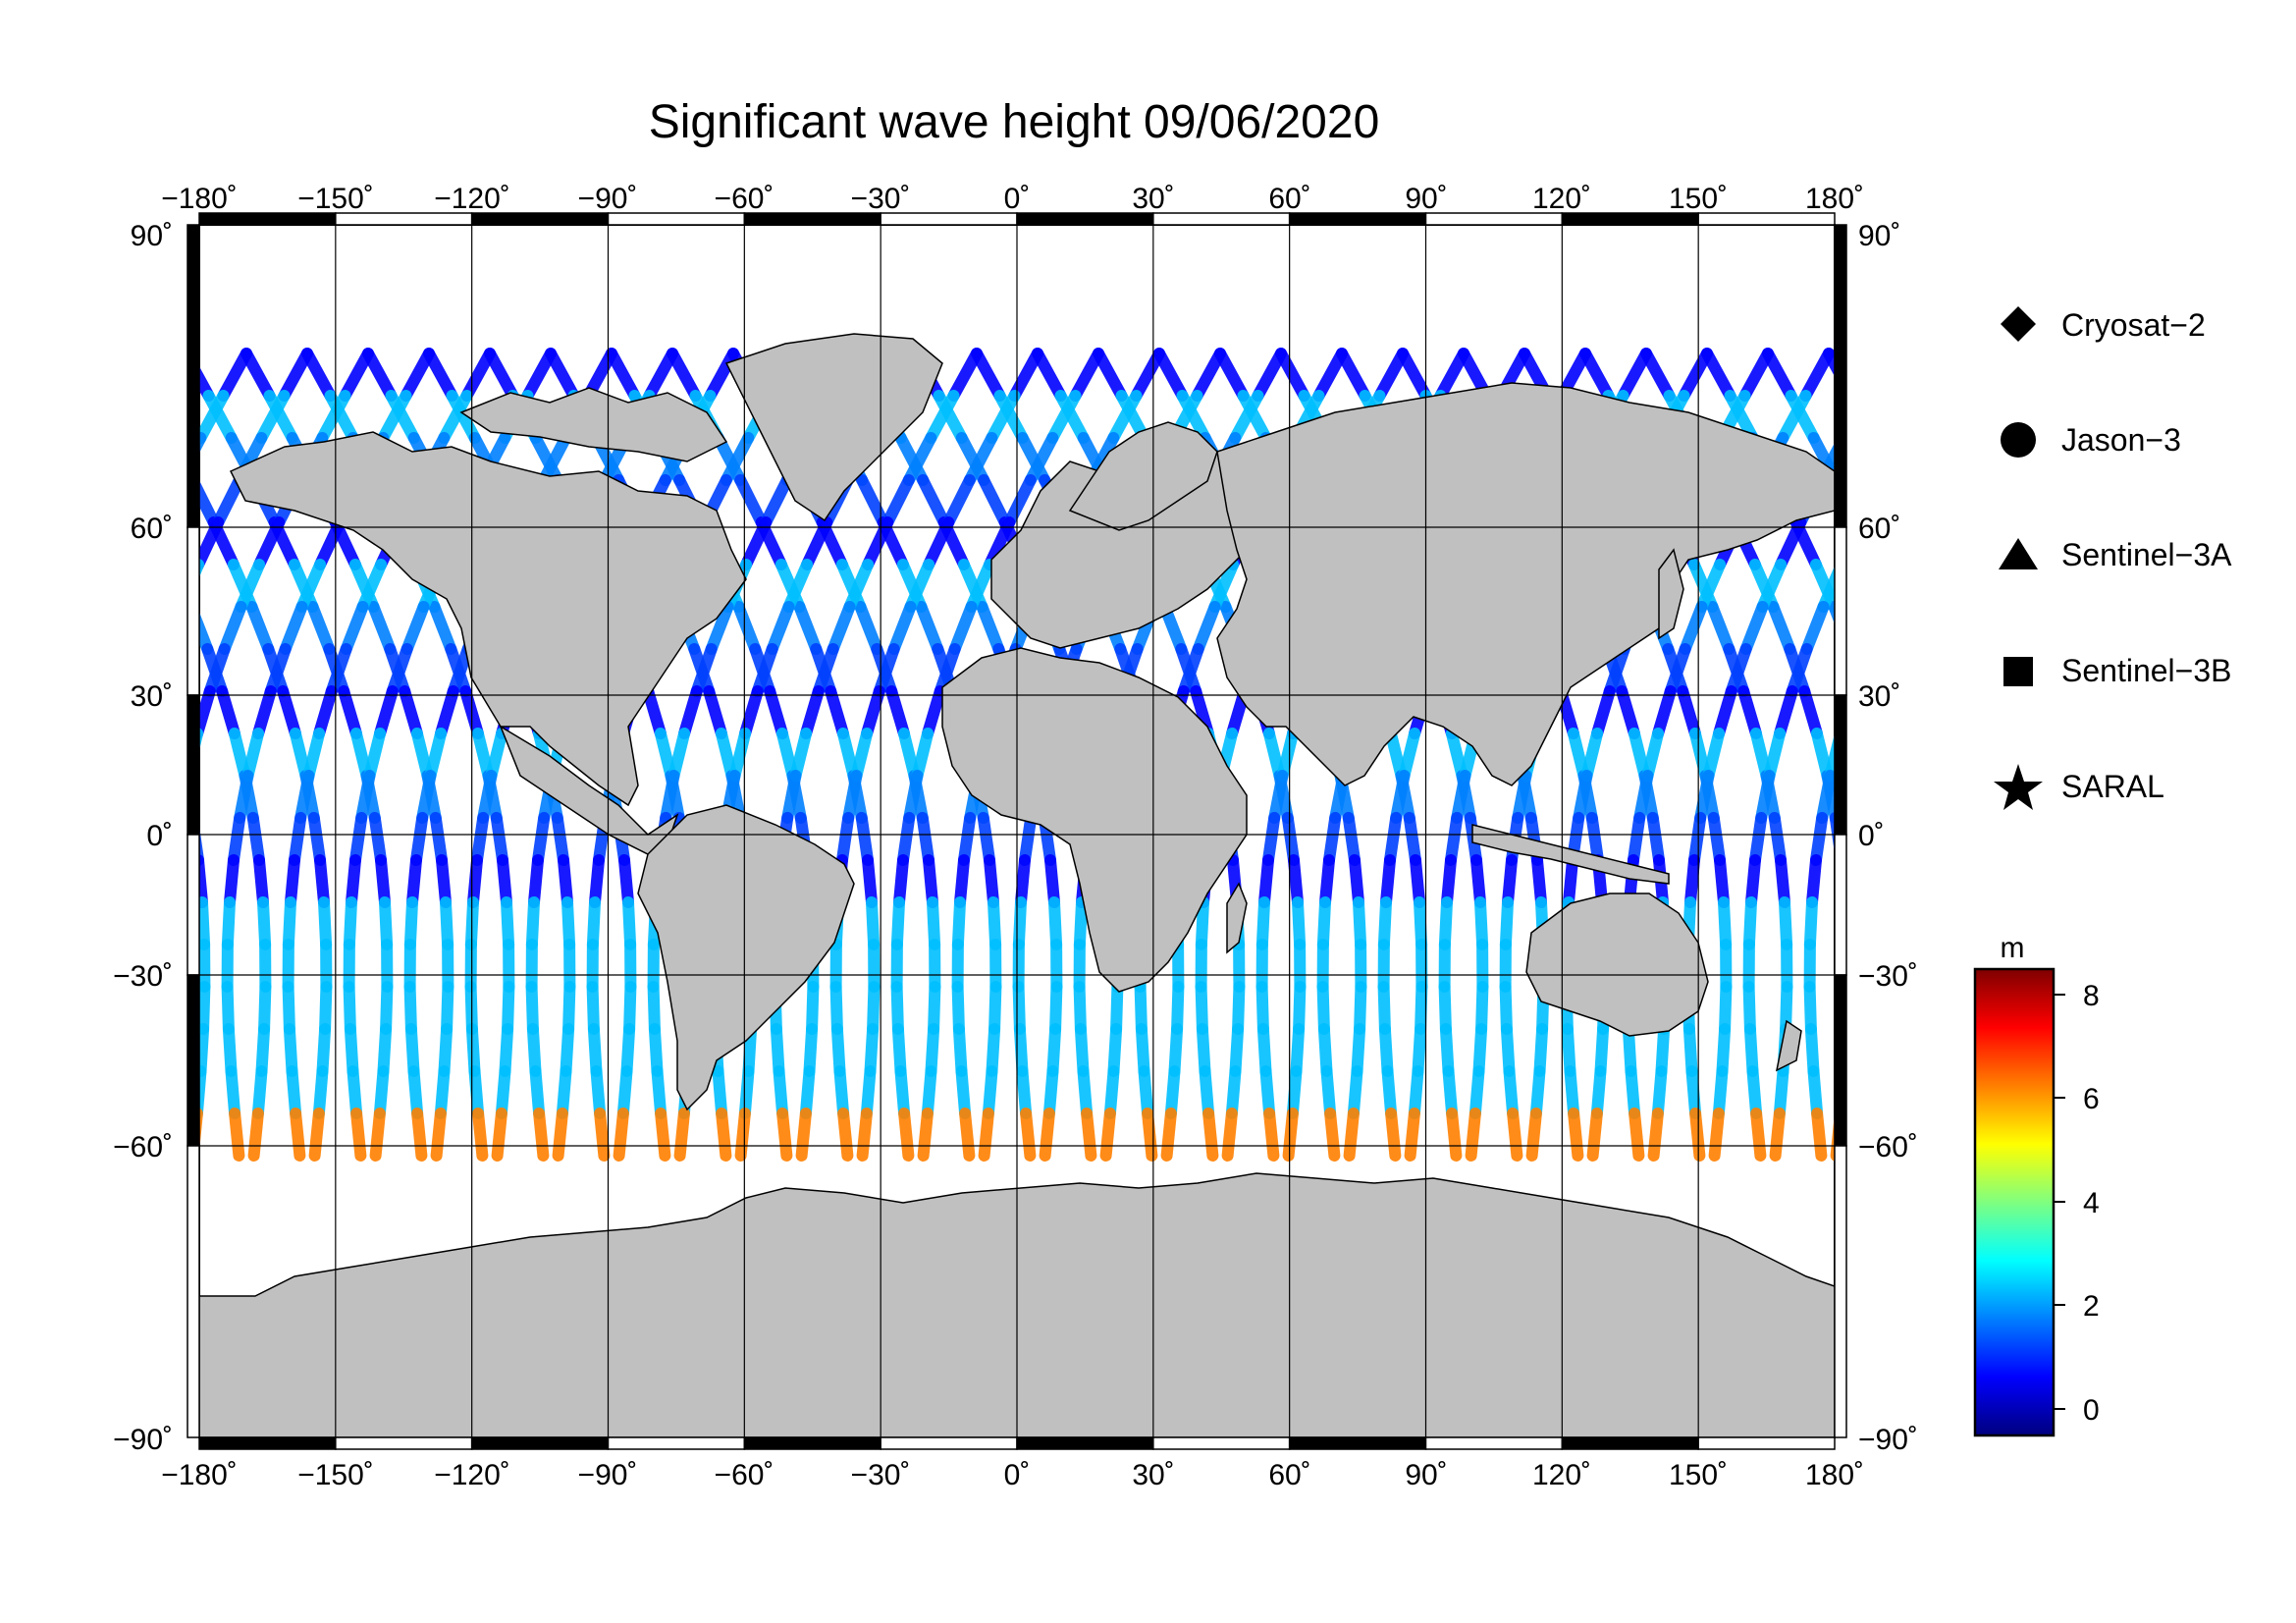 Image resolution: width=2296 pixels, height=1623 pixels. Describe the element at coordinates (1879, 696) in the screenshot. I see `lat-tick-right: 30˚` at that location.